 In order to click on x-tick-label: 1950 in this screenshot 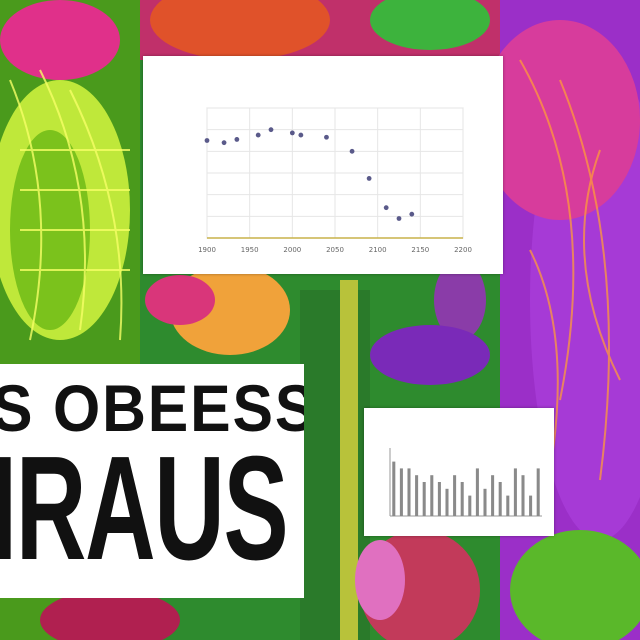, I will do `click(250, 250)`.